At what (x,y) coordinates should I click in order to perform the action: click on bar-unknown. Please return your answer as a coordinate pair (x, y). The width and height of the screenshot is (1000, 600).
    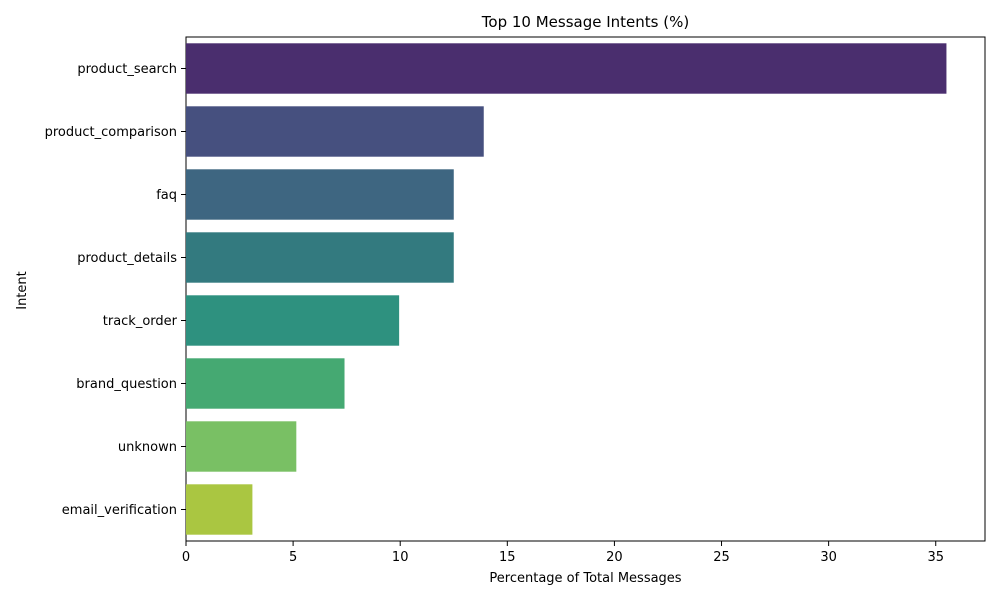
    Looking at the image, I should click on (241, 446).